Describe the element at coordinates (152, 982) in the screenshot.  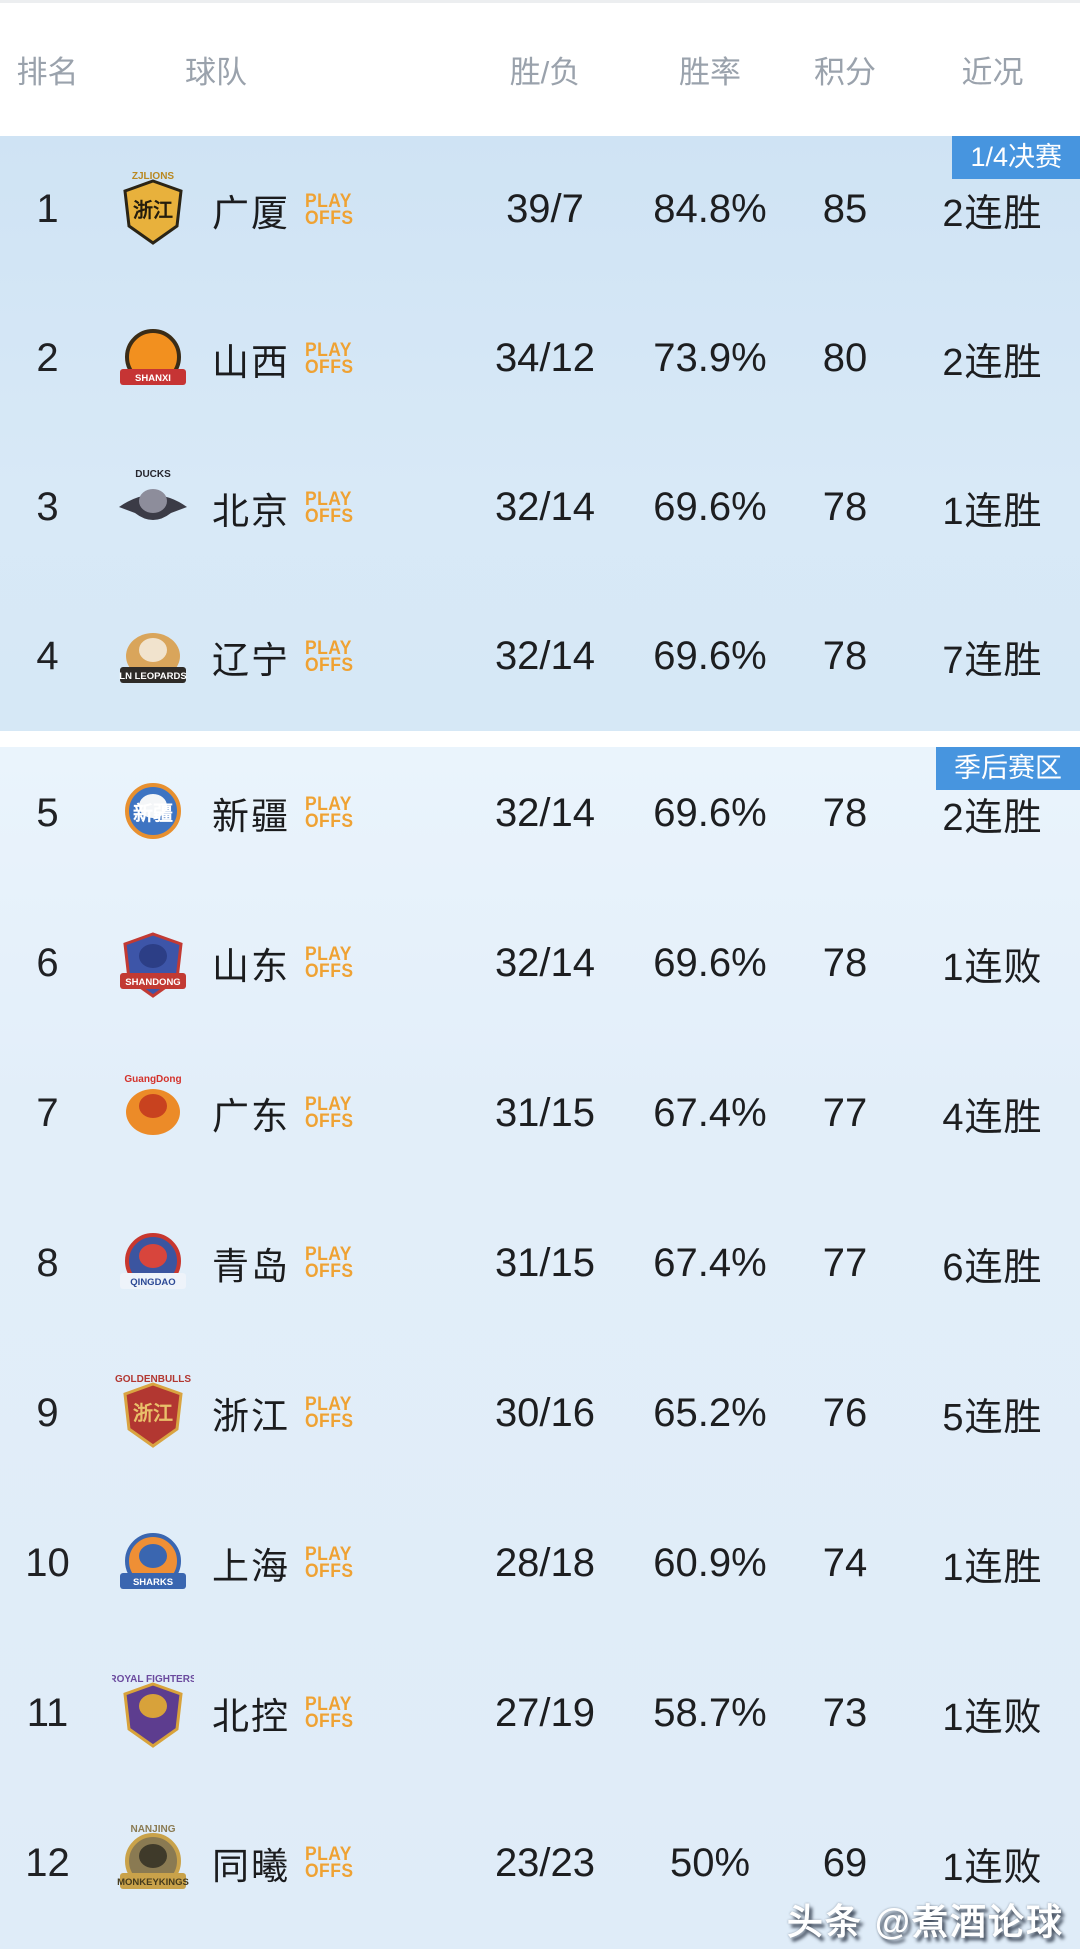
I see `svg-text: SHANDONG` at that location.